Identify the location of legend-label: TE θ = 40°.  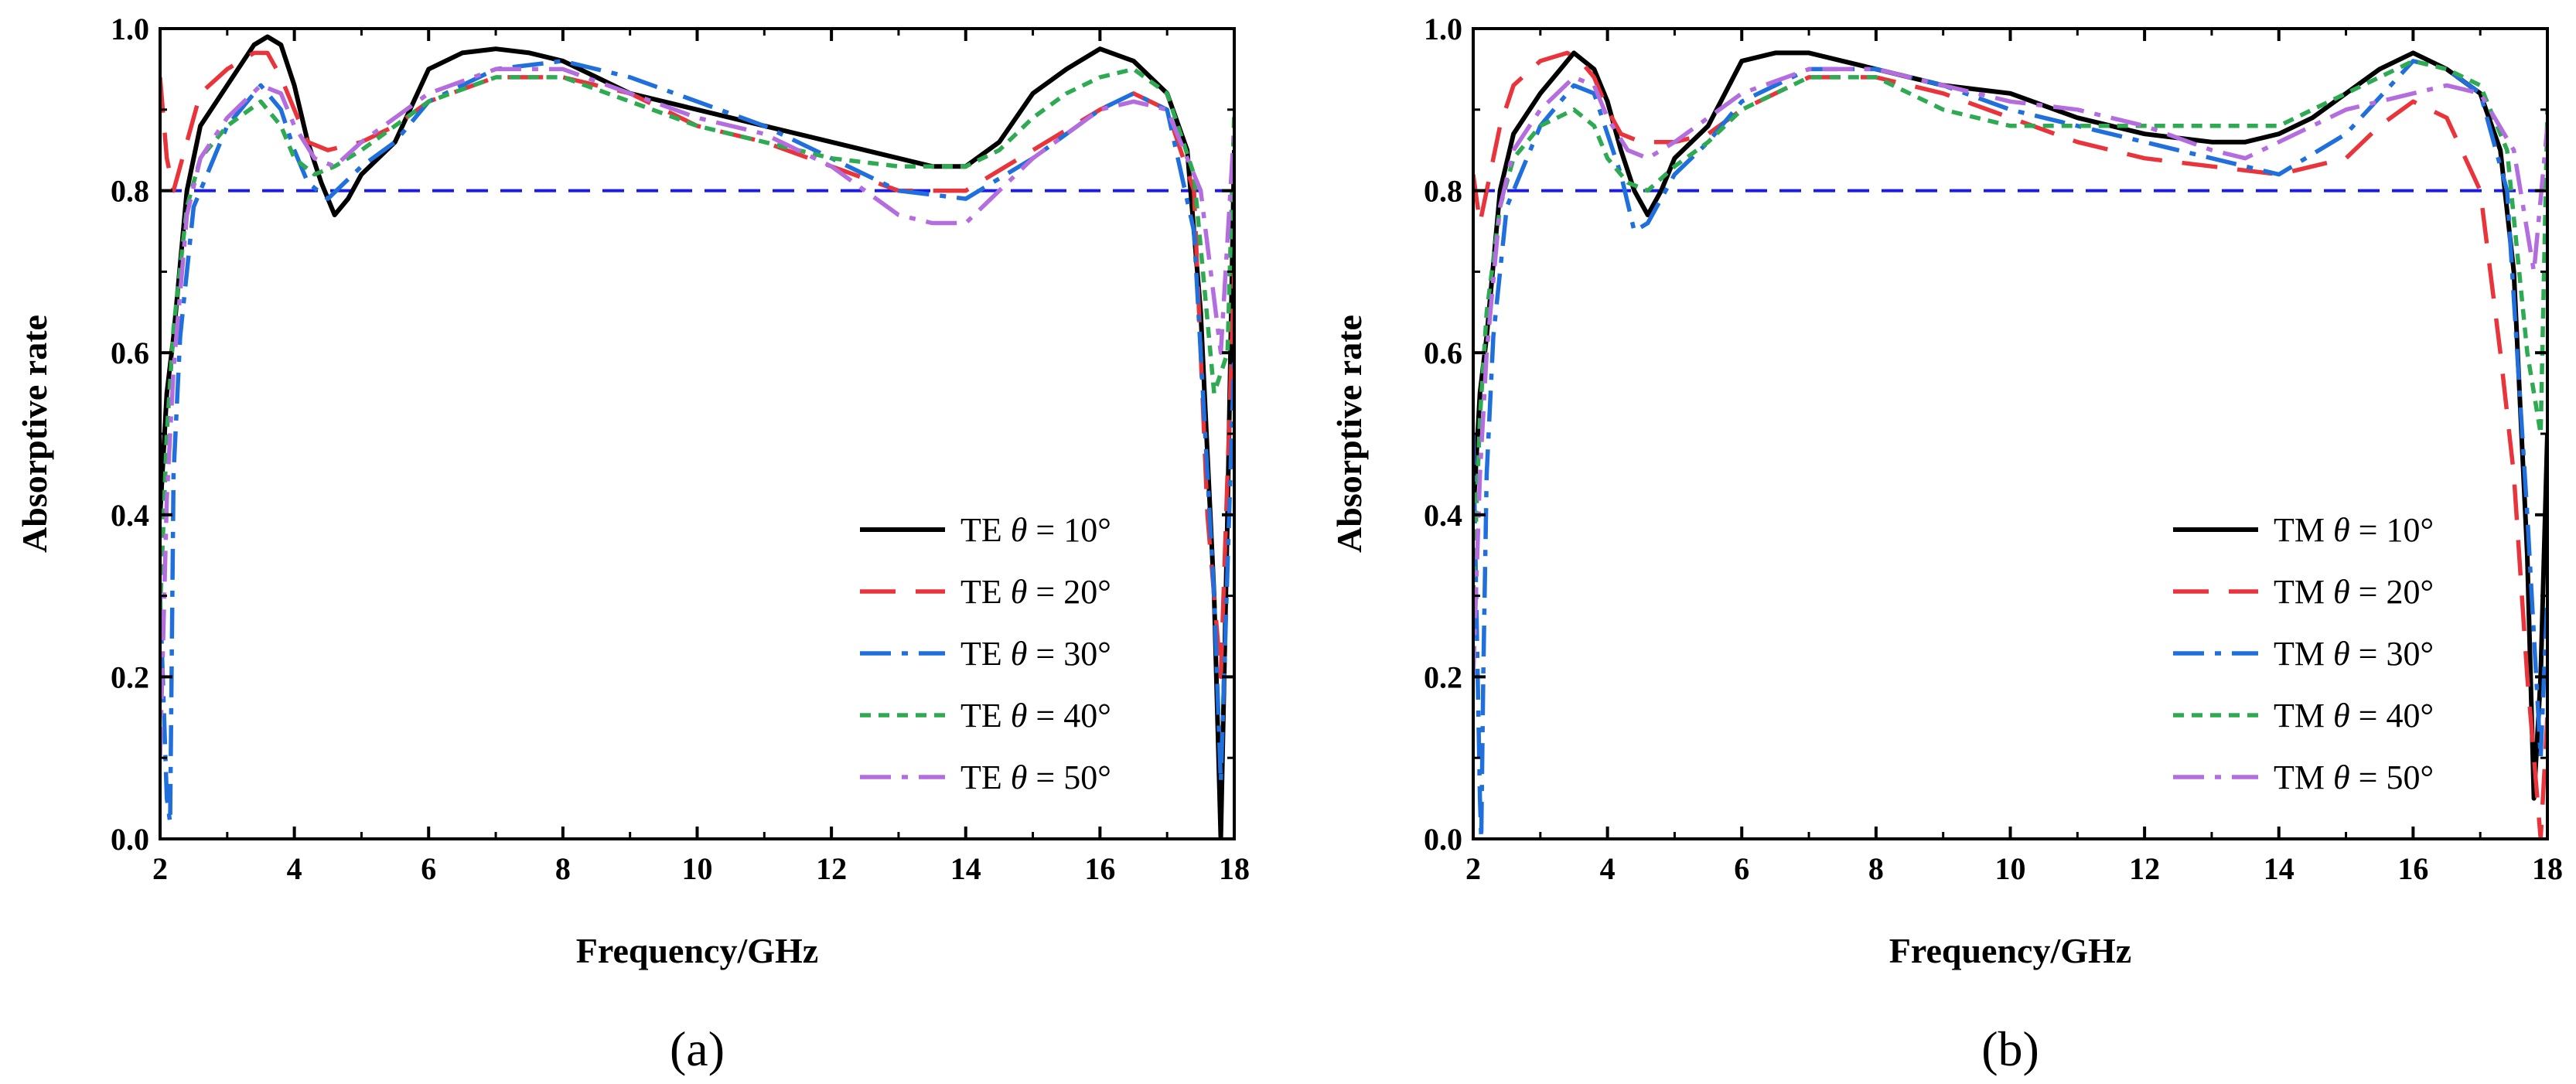
(1036, 716).